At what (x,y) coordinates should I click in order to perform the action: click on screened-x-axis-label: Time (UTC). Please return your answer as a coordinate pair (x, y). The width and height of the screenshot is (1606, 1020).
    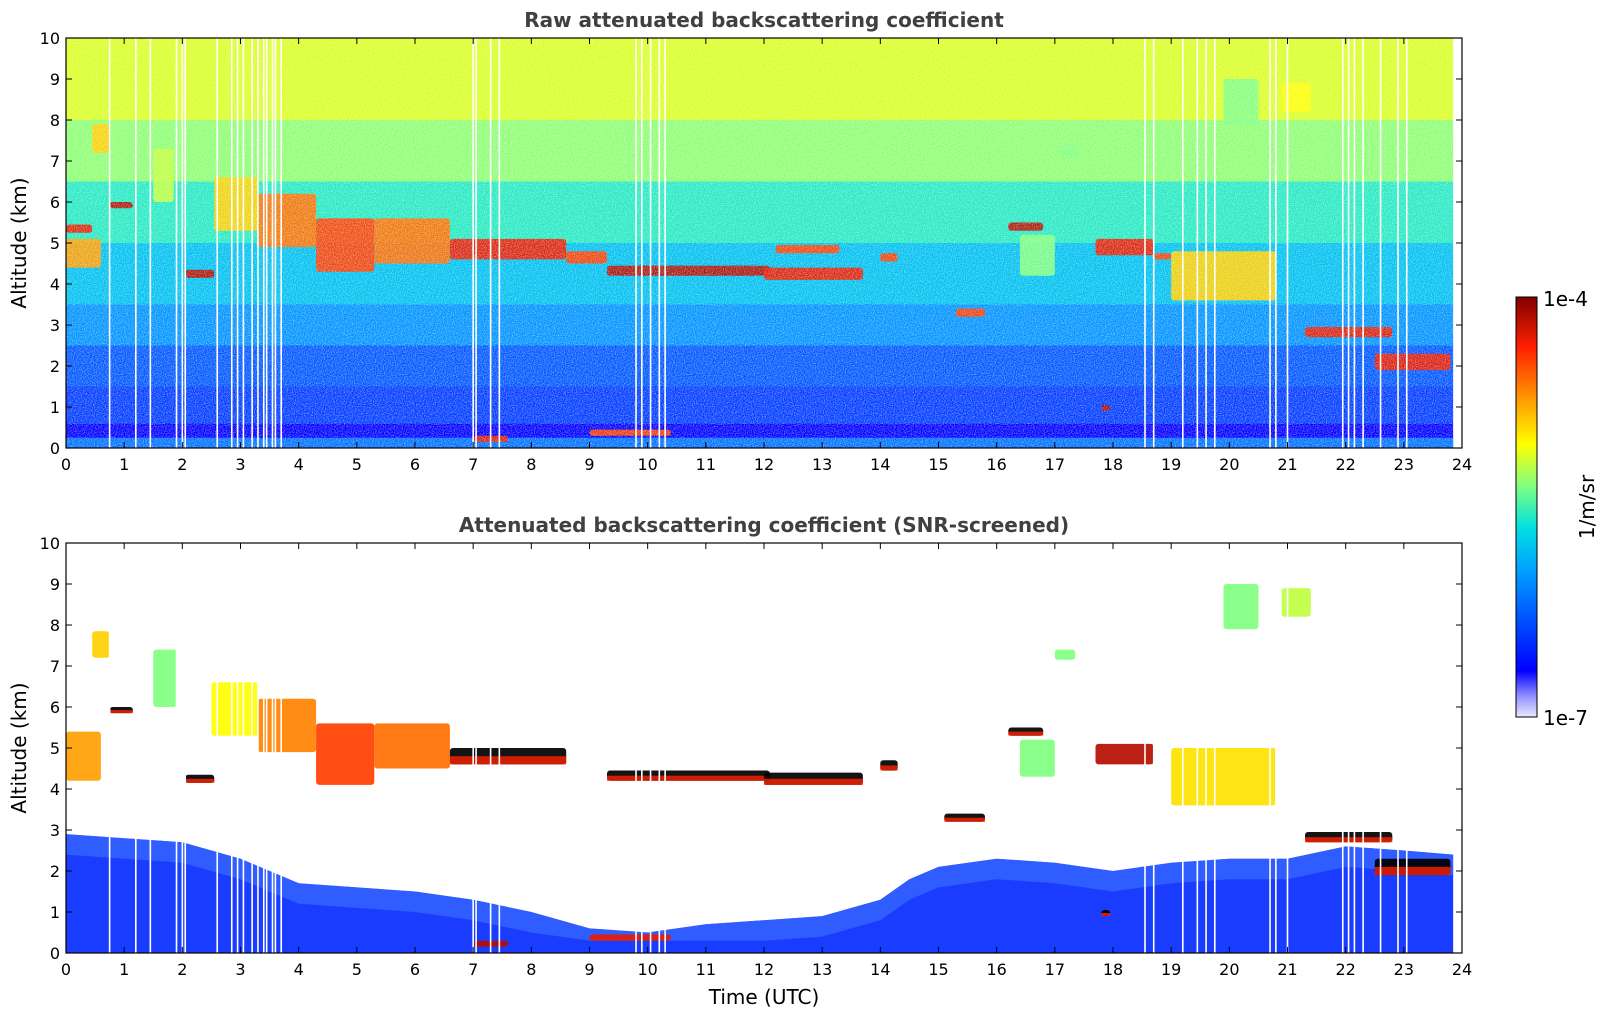
    Looking at the image, I should click on (764, 997).